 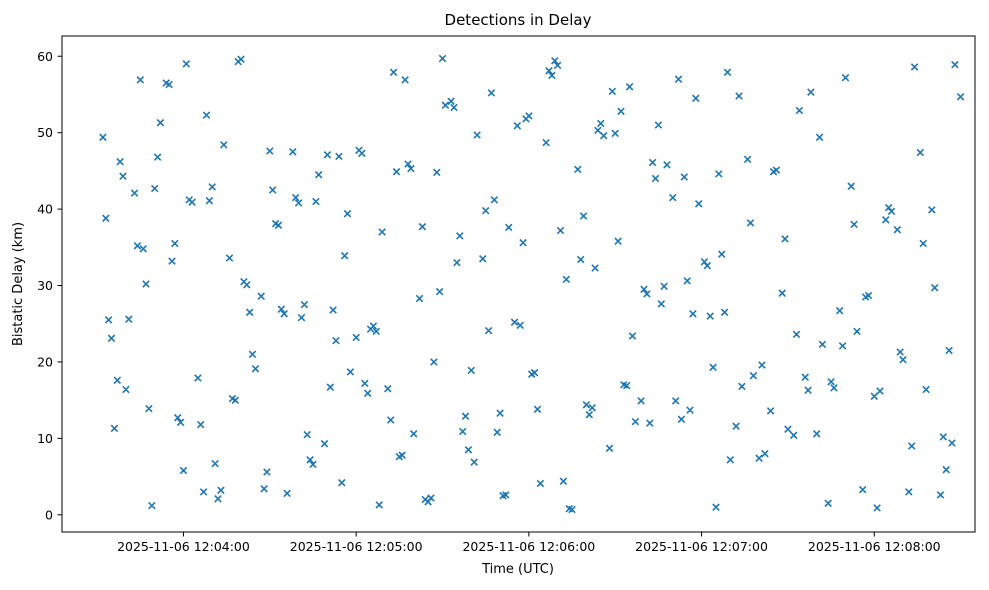 What do you see at coordinates (45, 56) in the screenshot?
I see `y-tick-label: 60` at bounding box center [45, 56].